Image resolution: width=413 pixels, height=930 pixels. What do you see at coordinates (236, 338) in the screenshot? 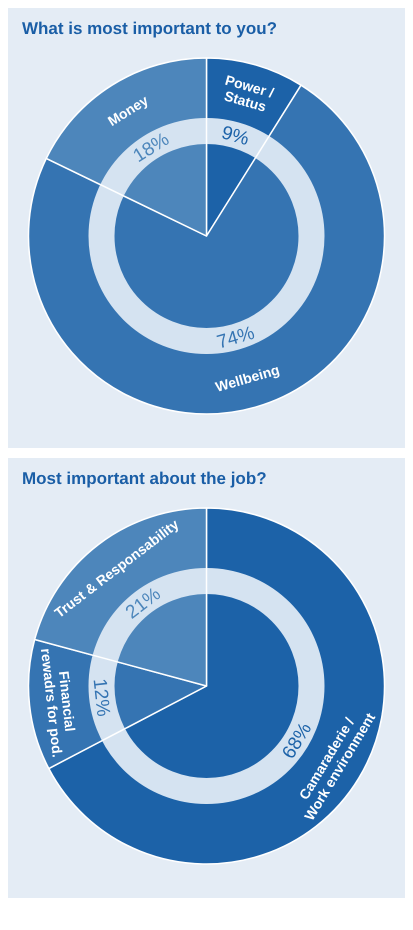
I see `data-label: 74%` at bounding box center [236, 338].